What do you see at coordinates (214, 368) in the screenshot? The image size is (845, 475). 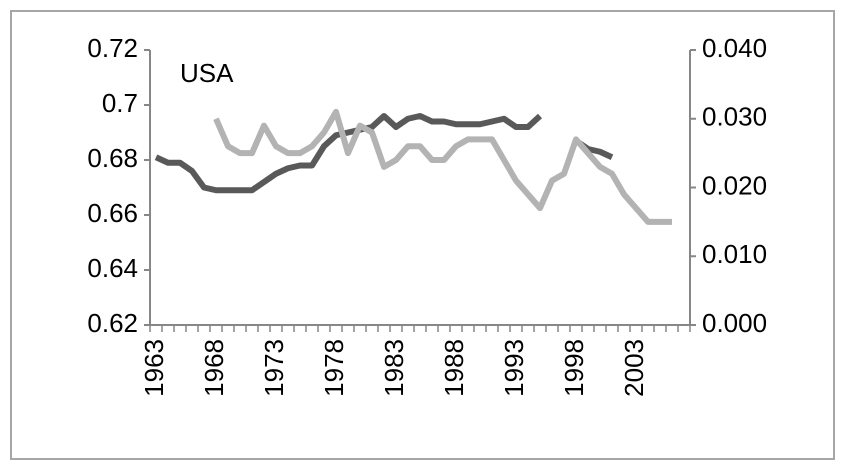 I see `x-tick-label: 1968` at bounding box center [214, 368].